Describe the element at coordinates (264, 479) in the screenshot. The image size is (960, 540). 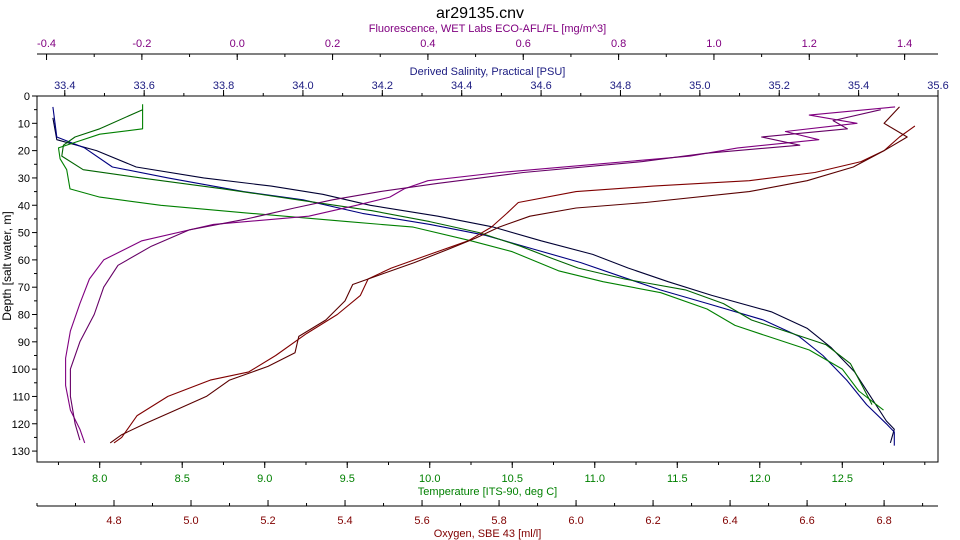
I see `temp-tick-label: 9.0` at that location.